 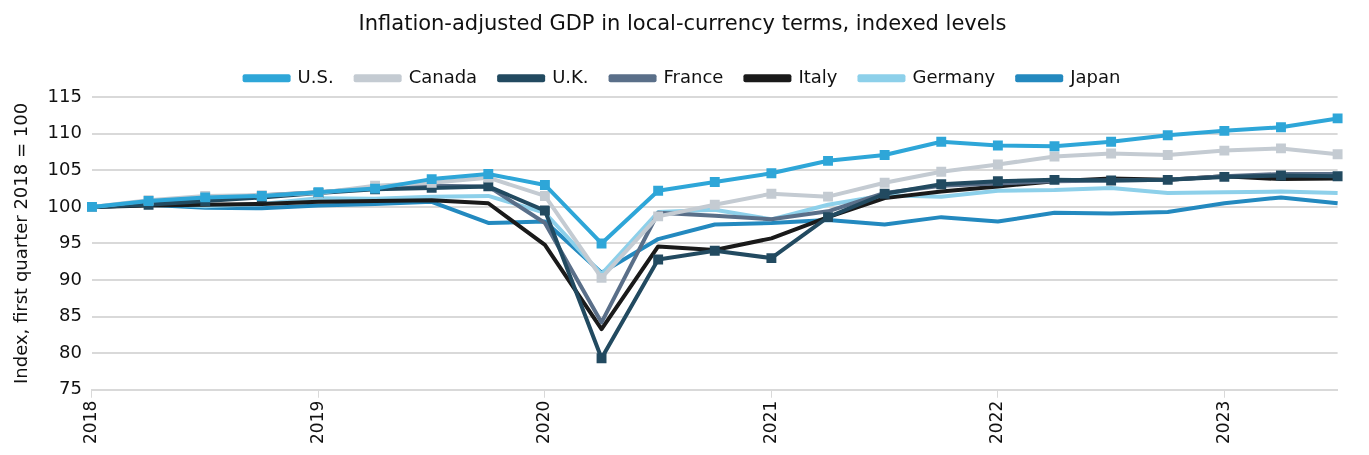 I want to click on legend-label: Italy, so click(x=818, y=76).